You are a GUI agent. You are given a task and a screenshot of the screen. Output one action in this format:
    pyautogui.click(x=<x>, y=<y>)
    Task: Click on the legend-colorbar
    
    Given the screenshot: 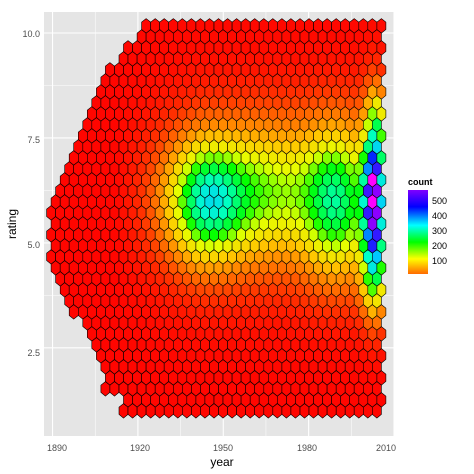 What is the action you would take?
    pyautogui.click(x=418, y=232)
    